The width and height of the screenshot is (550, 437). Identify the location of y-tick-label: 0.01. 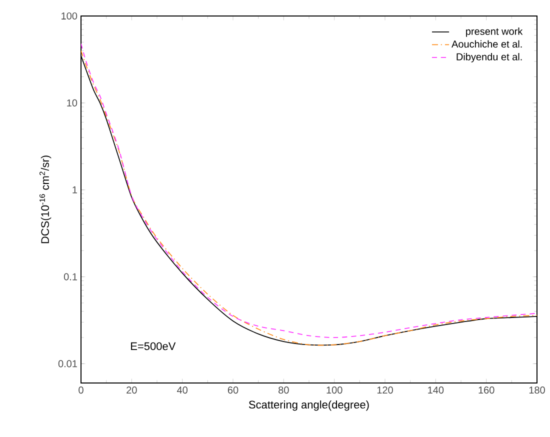
(67, 364).